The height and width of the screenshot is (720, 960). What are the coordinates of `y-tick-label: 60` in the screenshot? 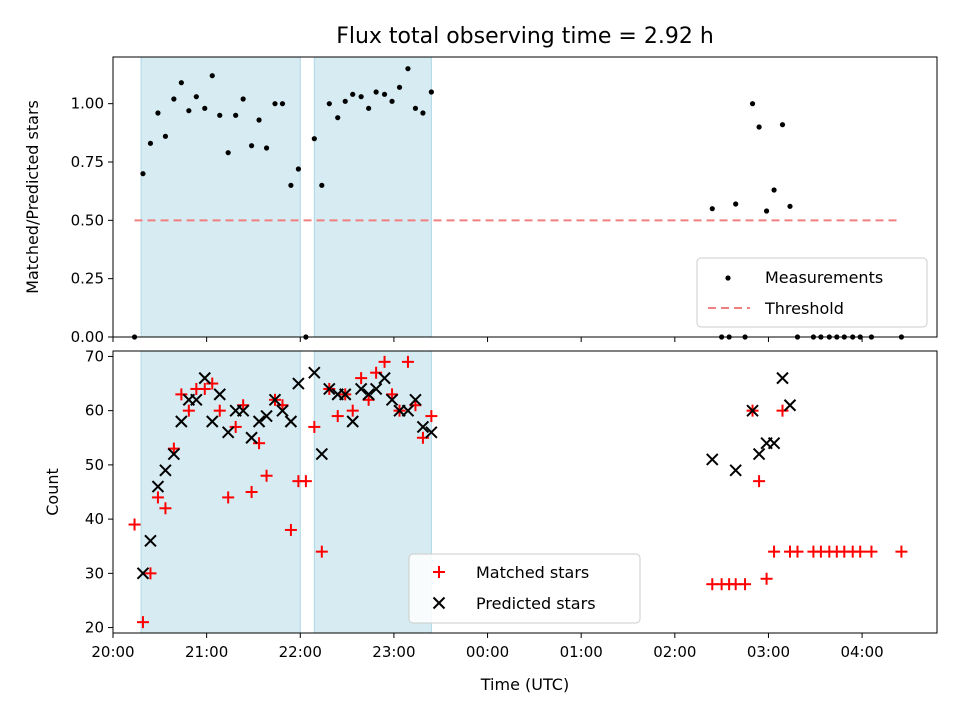 It's located at (94, 411).